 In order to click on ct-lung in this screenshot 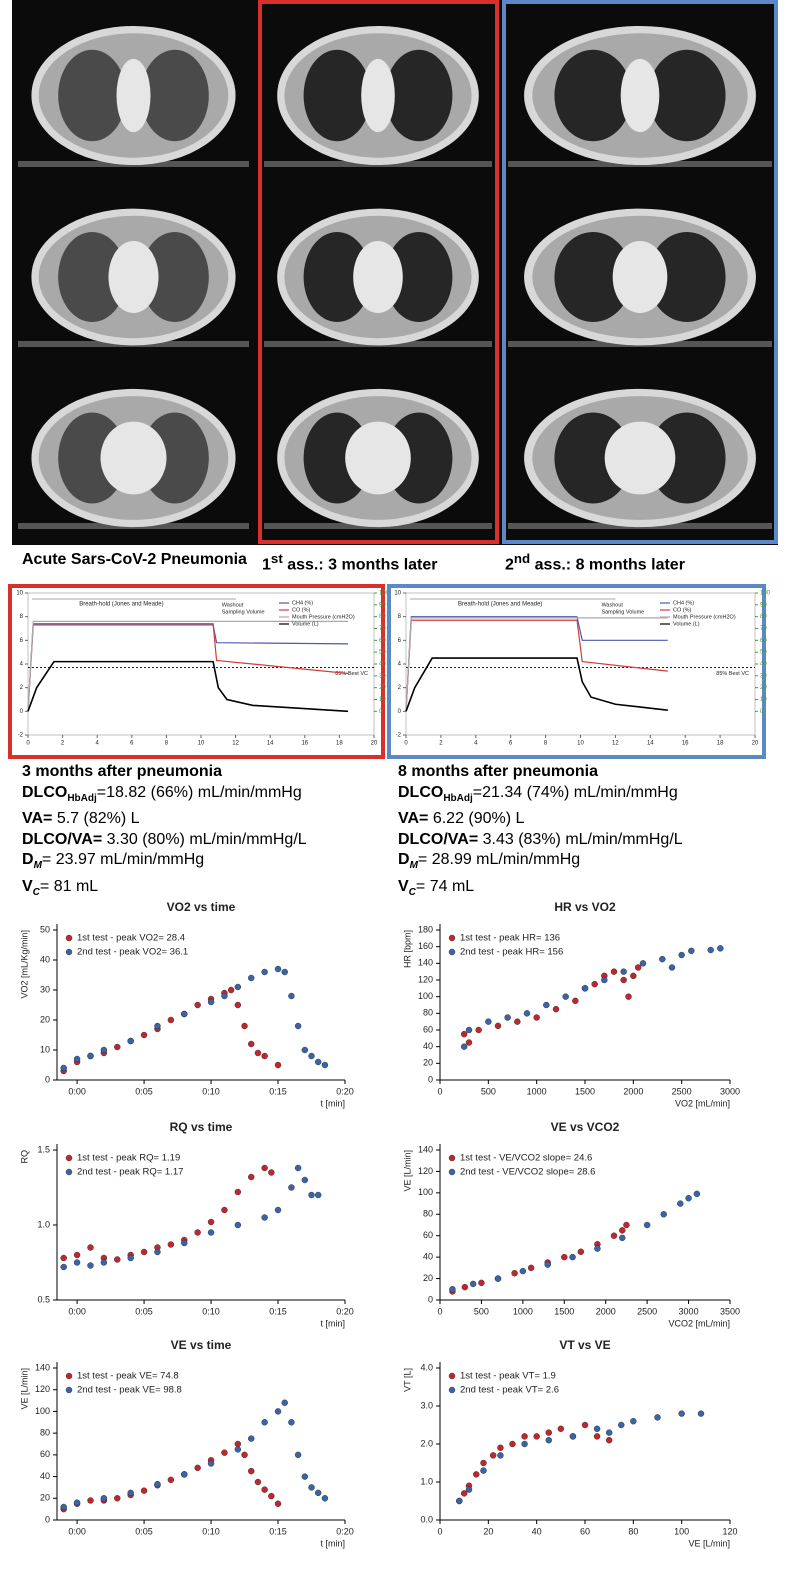, I will do `click(337, 277)`.